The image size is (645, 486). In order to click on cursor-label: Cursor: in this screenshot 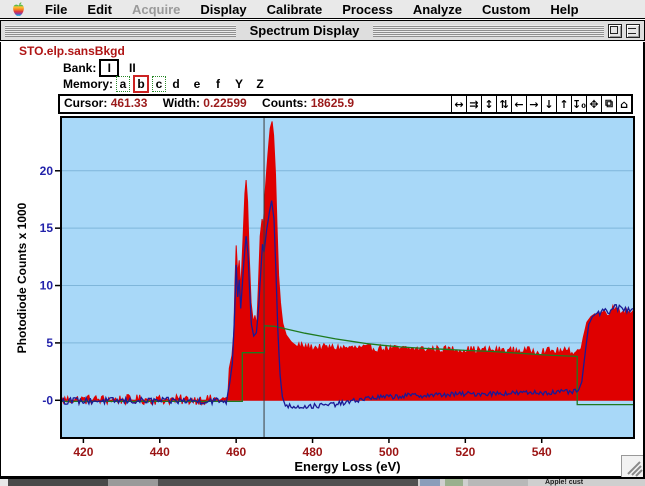, I will do `click(86, 103)`.